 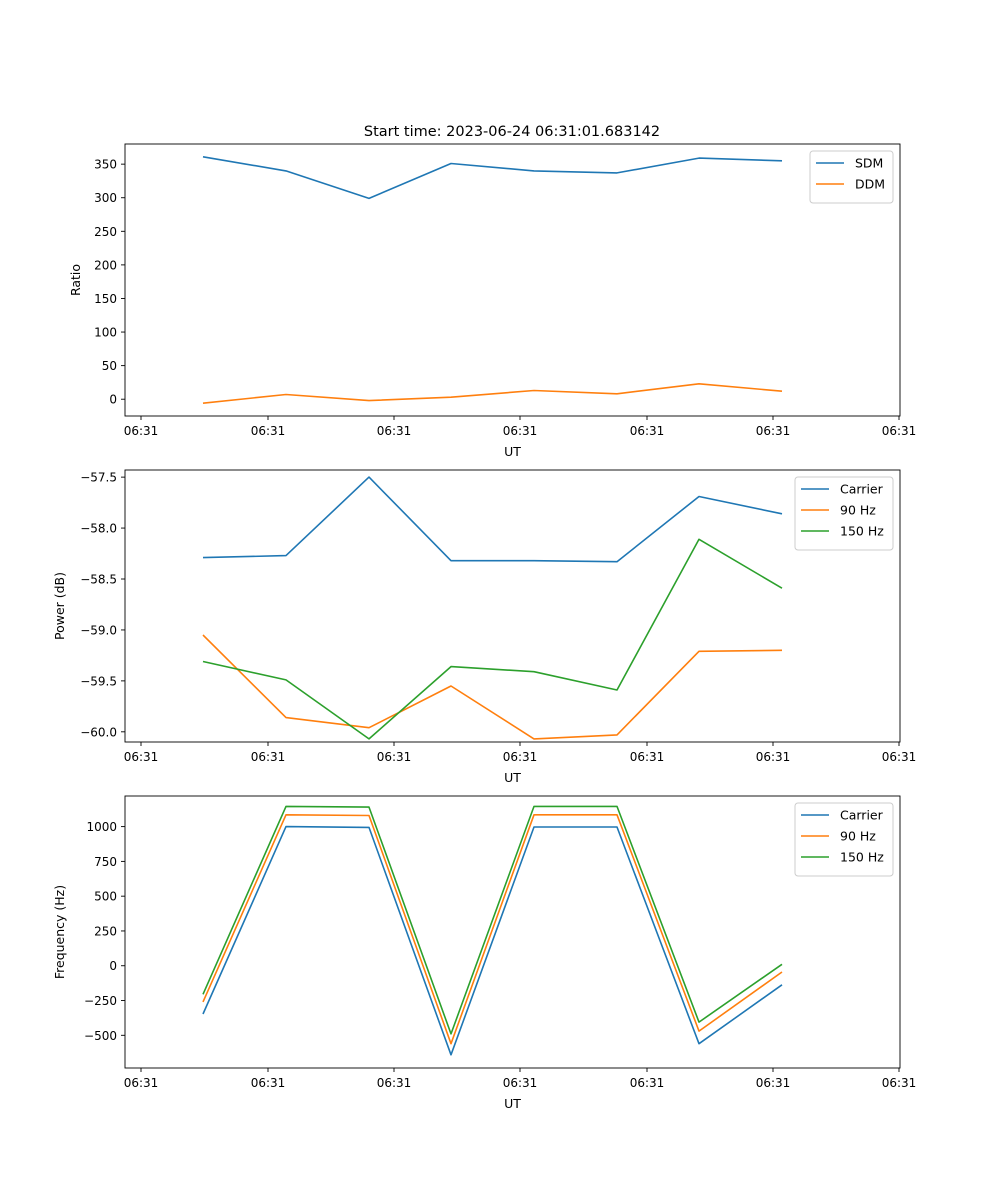 I want to click on figure-title: Start time: 2023-06-24 06:31:01.683142, so click(x=512, y=132).